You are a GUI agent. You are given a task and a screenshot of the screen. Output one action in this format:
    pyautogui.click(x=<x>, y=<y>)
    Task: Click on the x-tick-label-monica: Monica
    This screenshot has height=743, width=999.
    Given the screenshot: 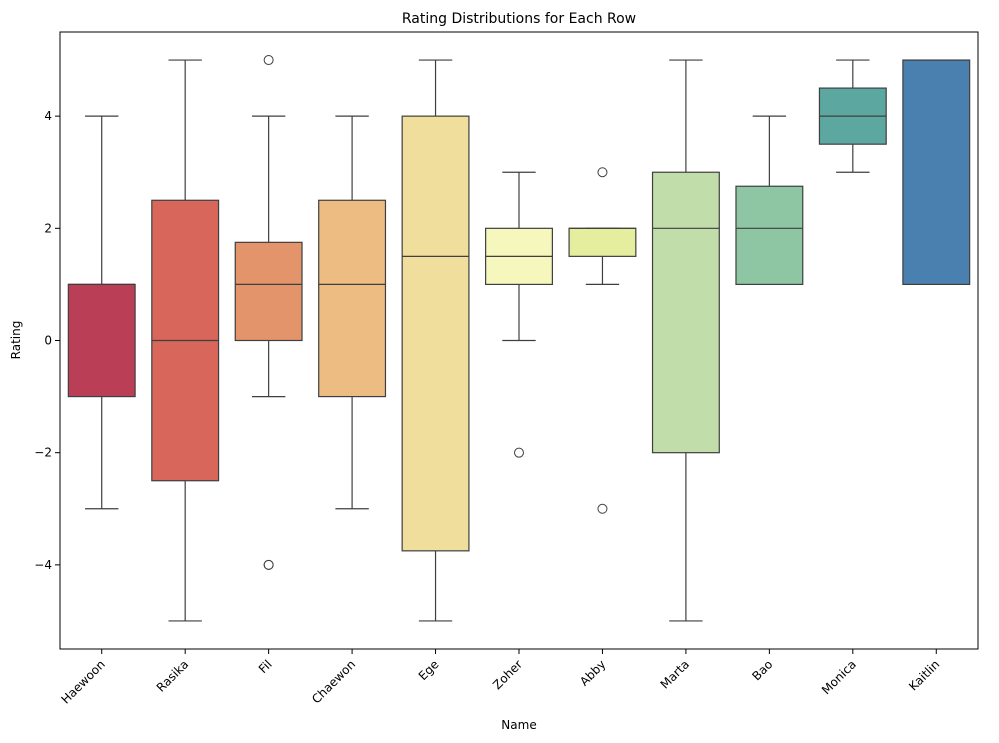 What is the action you would take?
    pyautogui.click(x=839, y=677)
    